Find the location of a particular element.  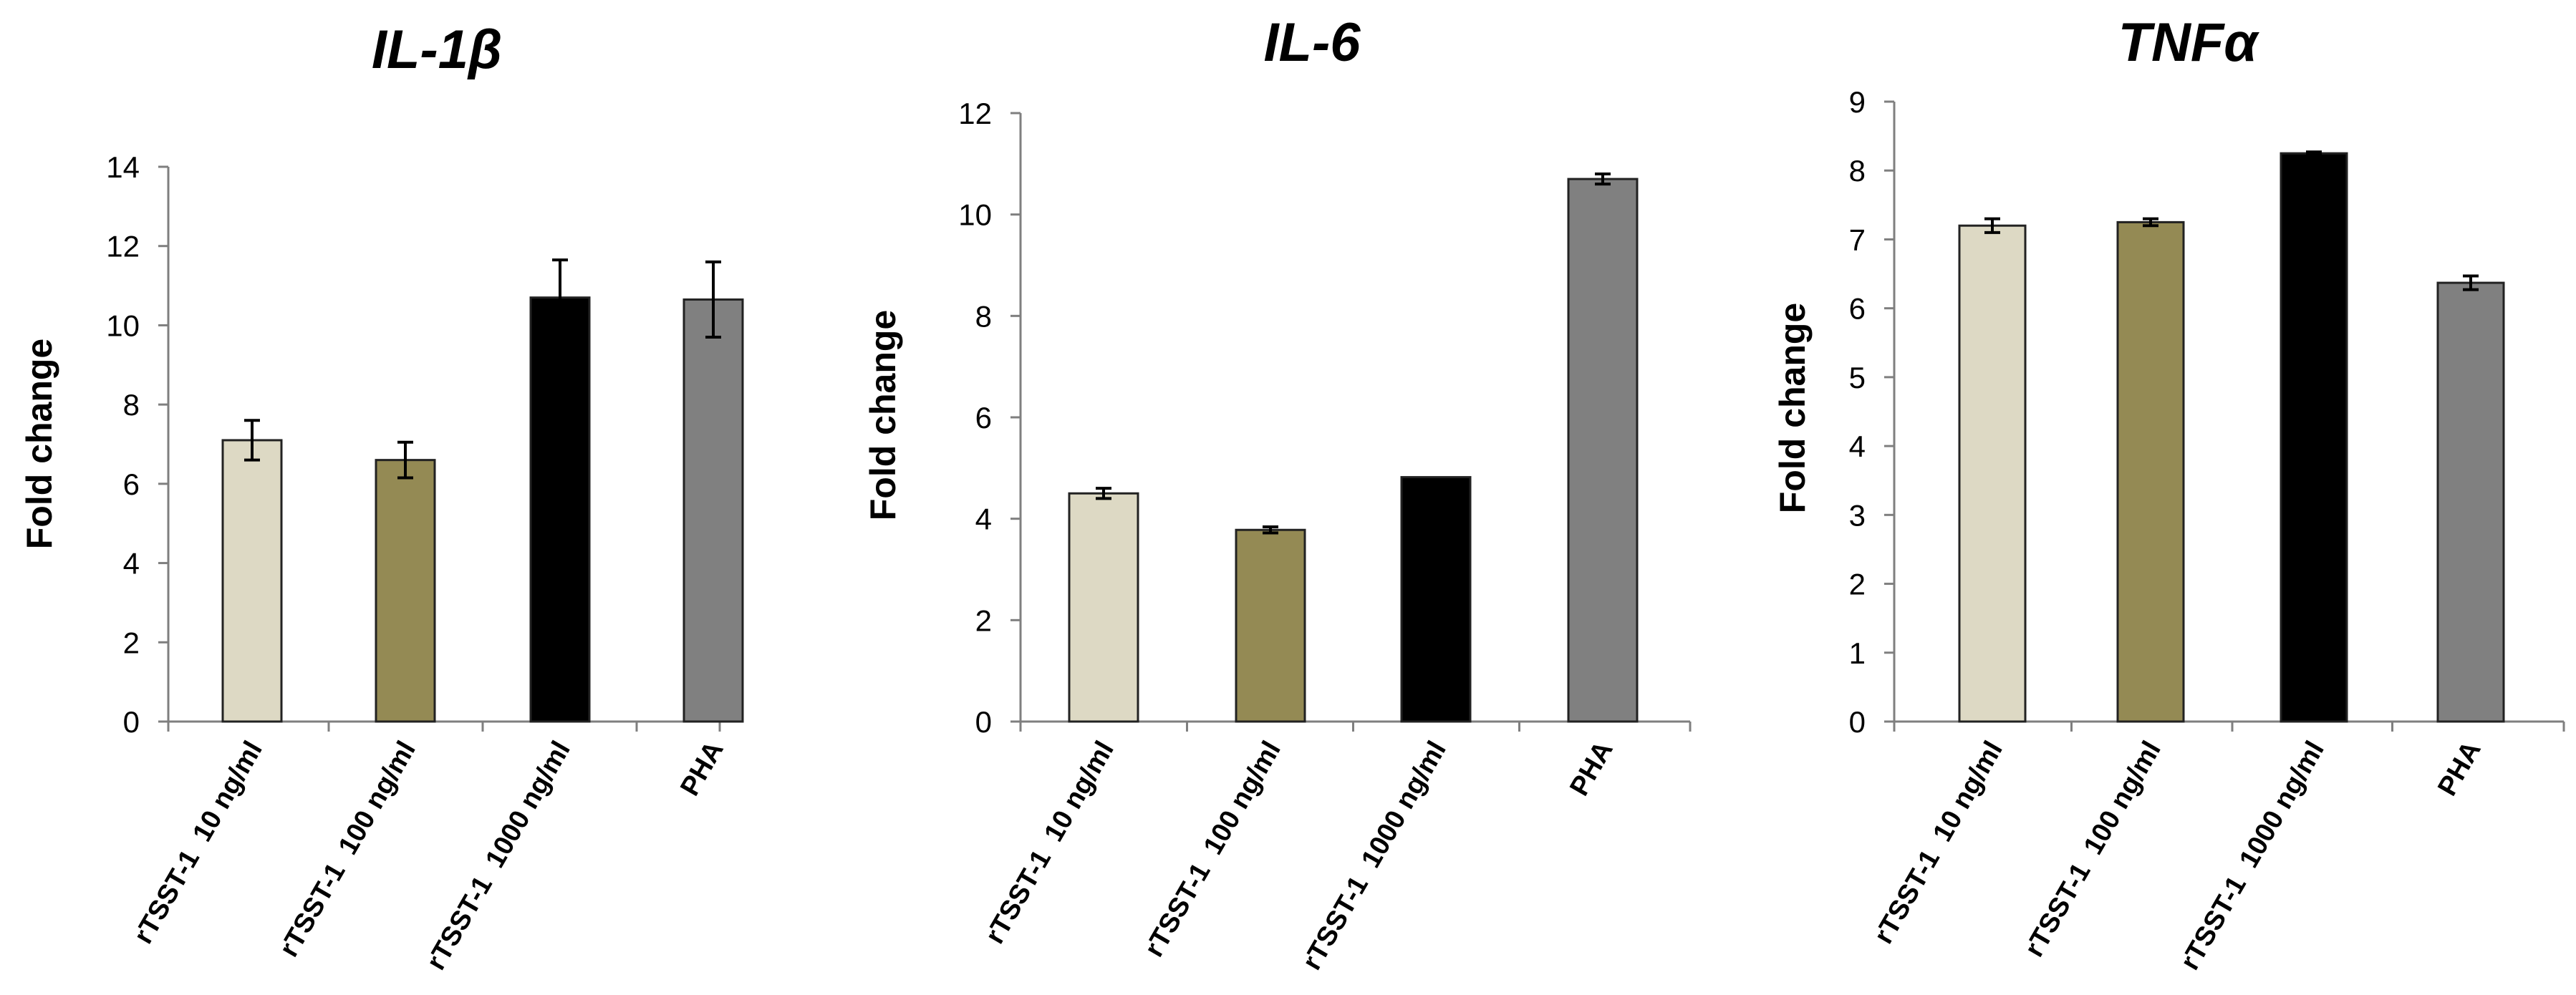

y-tick-label: 9 is located at coordinates (1858, 102).